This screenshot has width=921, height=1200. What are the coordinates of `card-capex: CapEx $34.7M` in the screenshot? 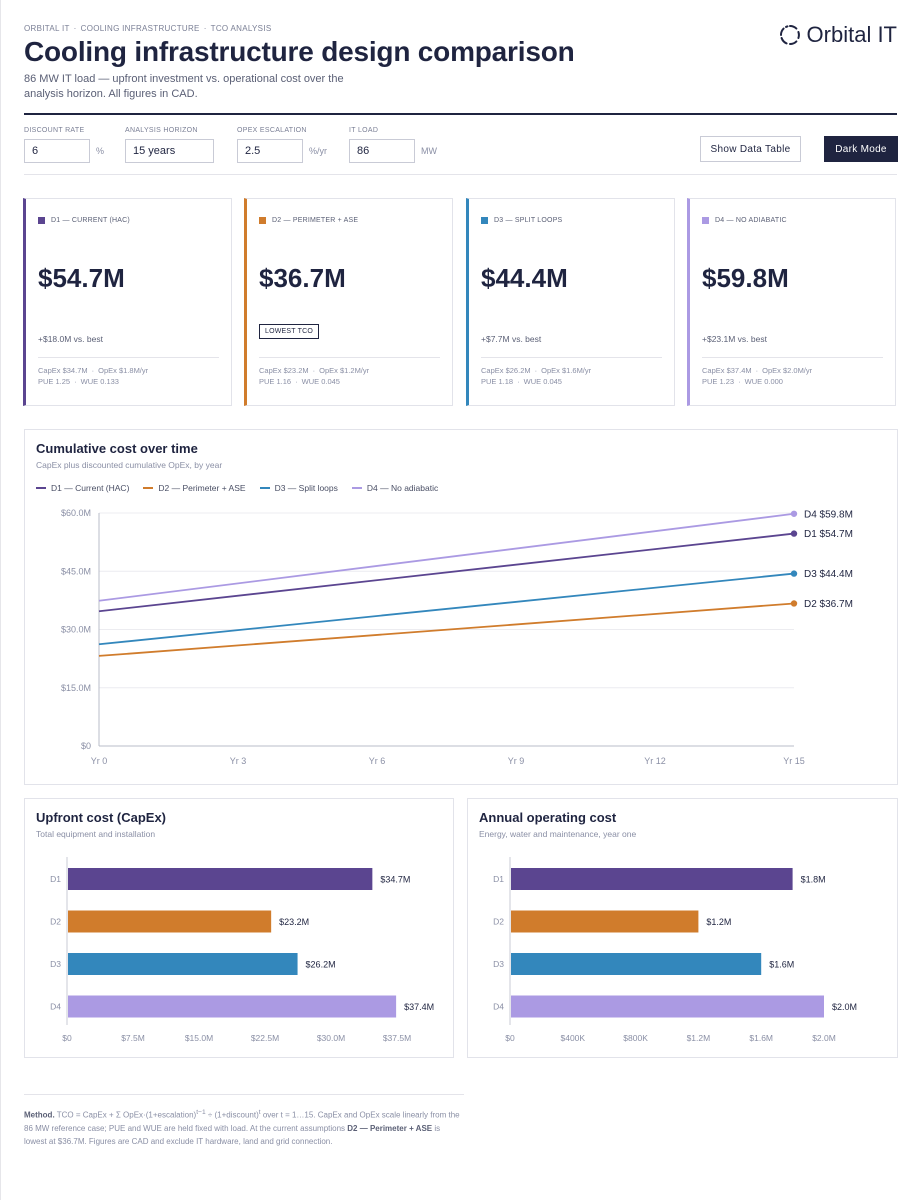 It's located at (63, 370).